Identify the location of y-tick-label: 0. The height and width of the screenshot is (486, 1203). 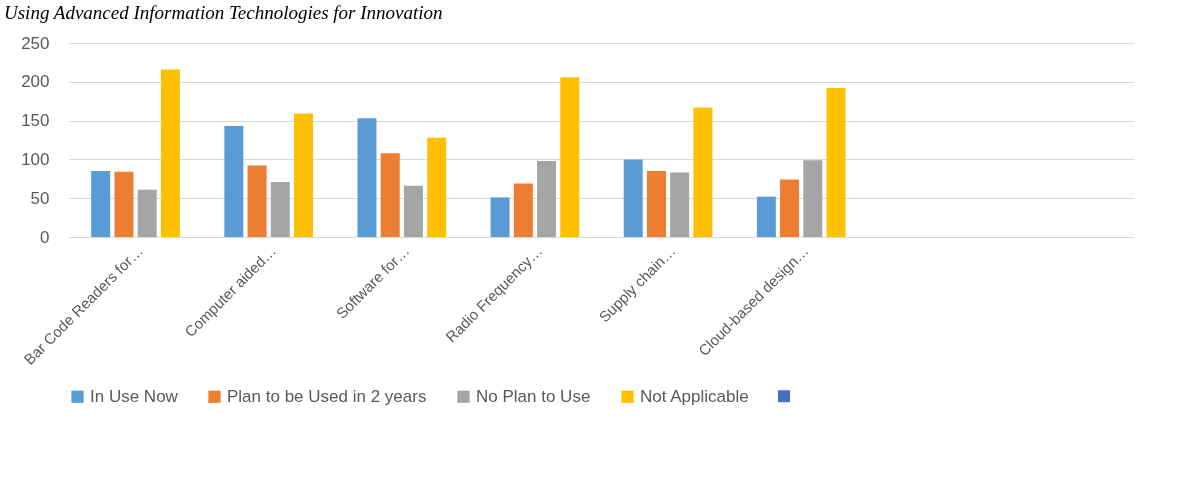
(45, 237).